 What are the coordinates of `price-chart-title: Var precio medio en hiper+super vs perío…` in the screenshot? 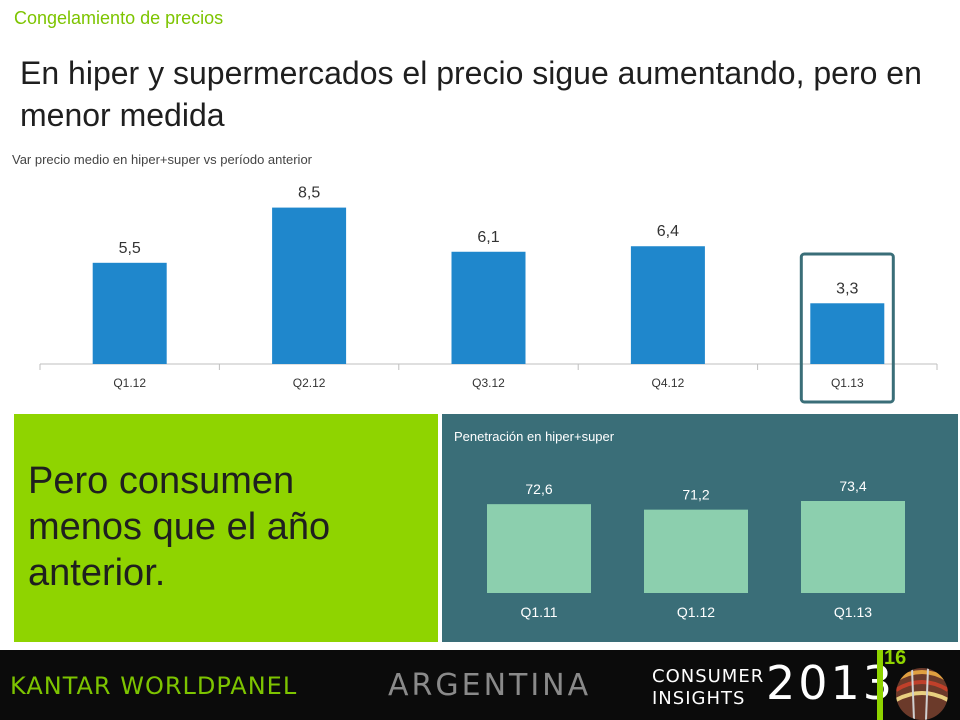 It's located at (162, 159).